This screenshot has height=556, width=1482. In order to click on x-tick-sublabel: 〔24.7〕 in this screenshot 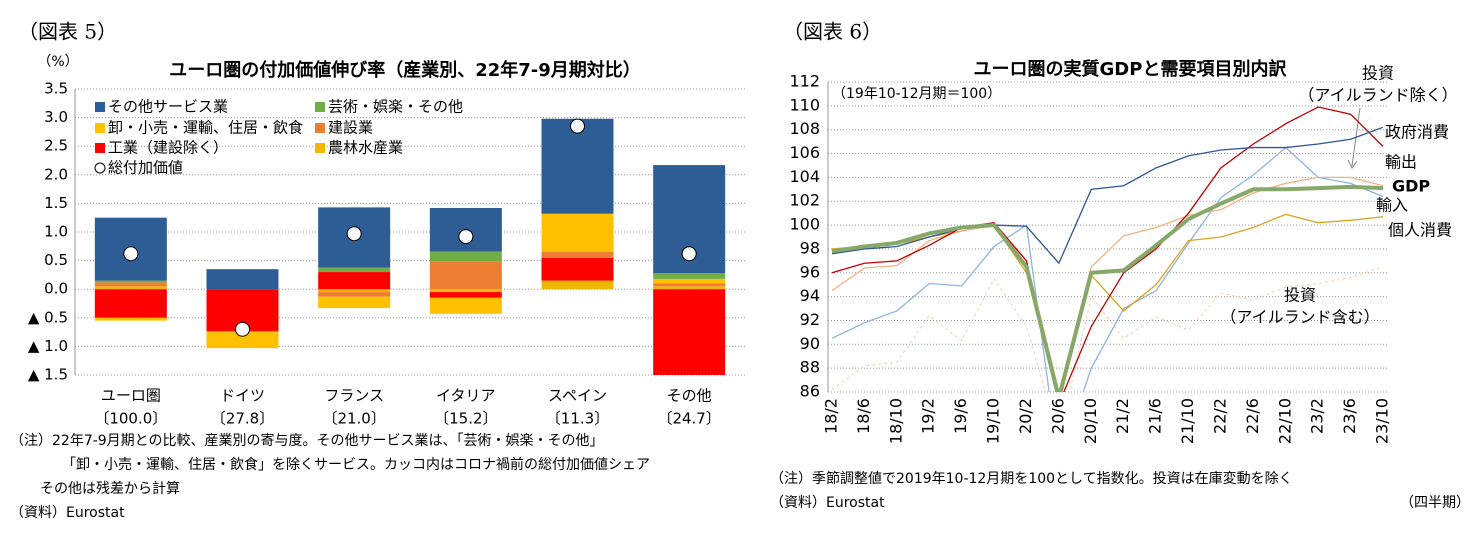, I will do `click(688, 419)`.